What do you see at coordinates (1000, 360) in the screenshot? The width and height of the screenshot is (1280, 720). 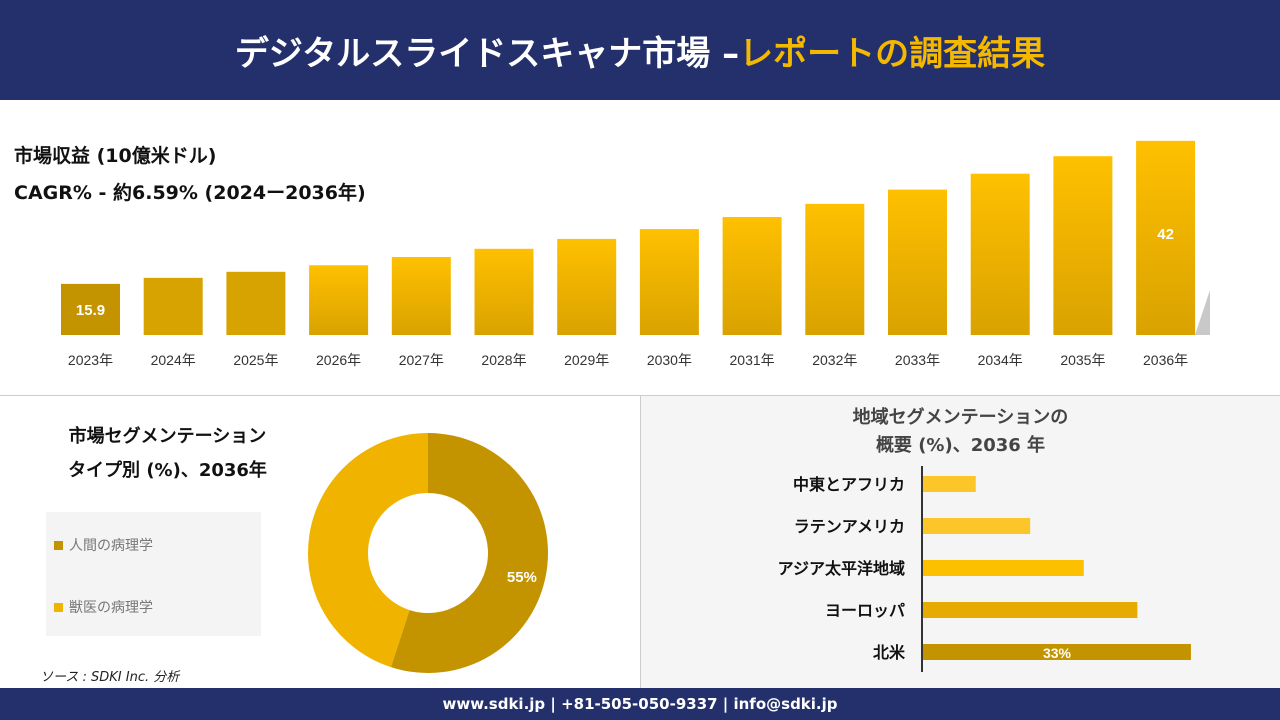 I see `year-tick-label: 2034年` at bounding box center [1000, 360].